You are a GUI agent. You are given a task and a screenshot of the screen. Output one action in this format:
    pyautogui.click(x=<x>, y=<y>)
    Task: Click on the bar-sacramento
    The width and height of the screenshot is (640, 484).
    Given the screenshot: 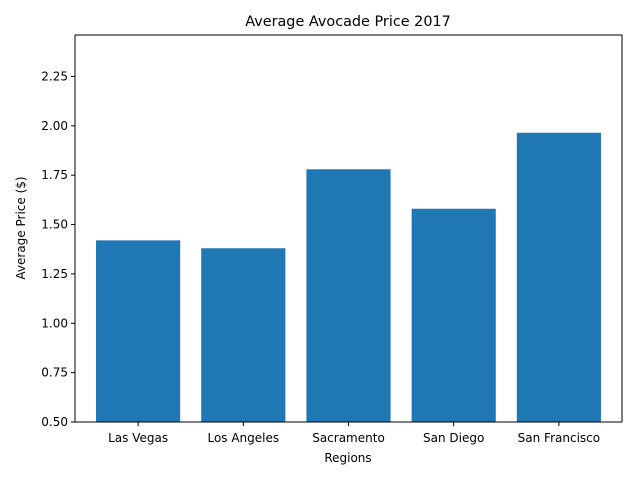 What is the action you would take?
    pyautogui.click(x=348, y=295)
    